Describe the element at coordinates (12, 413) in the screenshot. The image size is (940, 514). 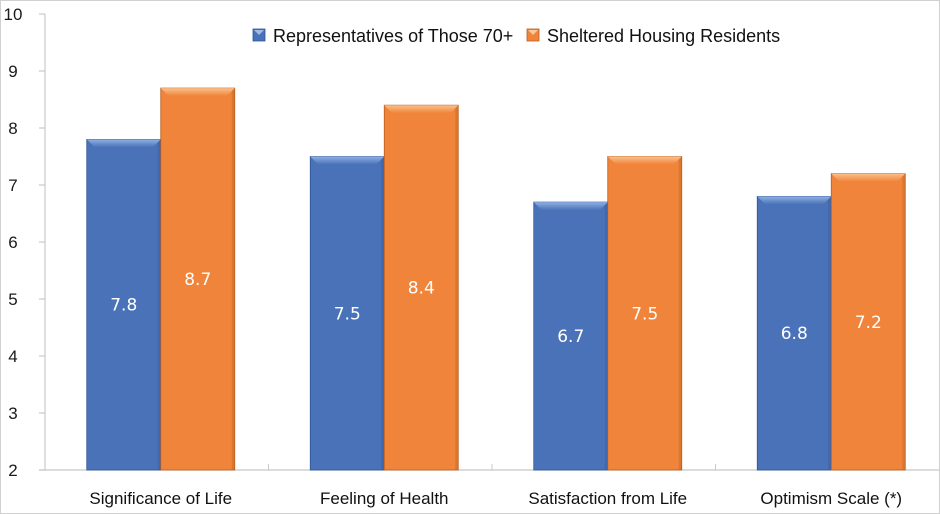
I see `y-tick-label: 3` at that location.